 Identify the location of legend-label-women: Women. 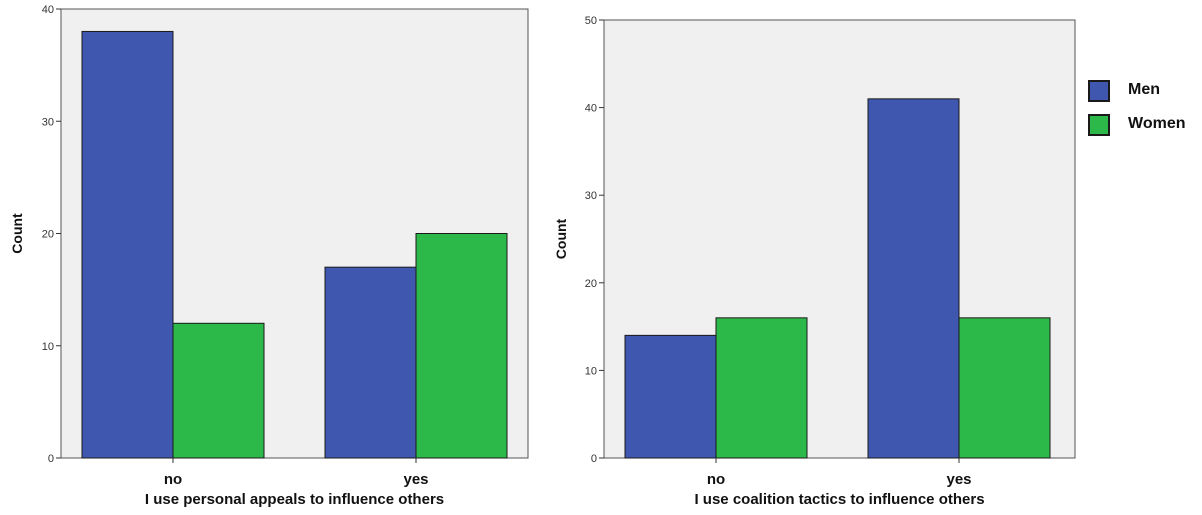
(1156, 124).